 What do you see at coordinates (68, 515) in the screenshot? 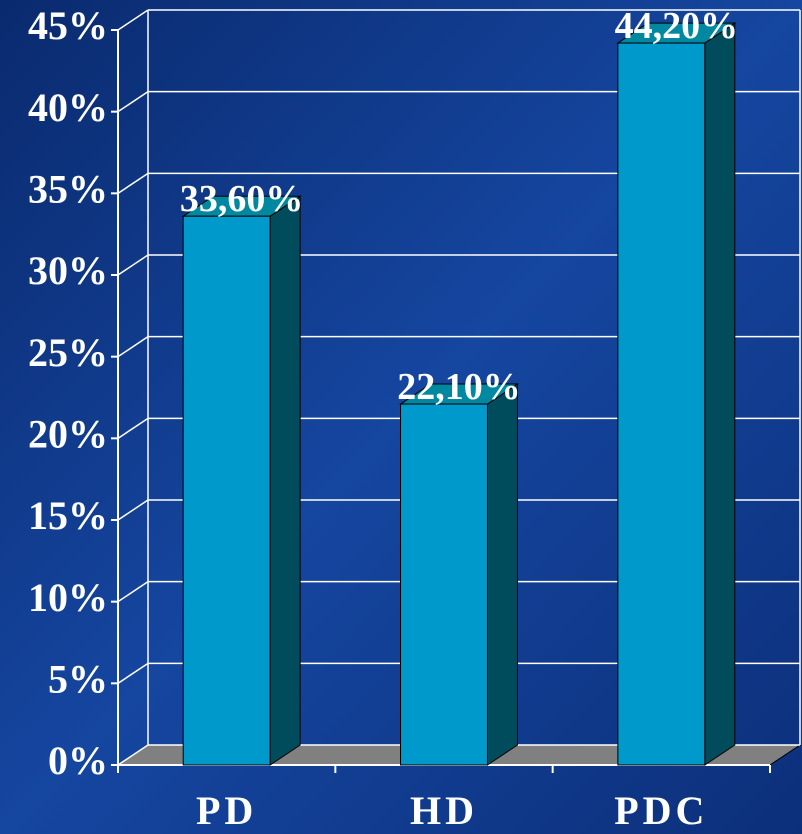
I see `y-tick-label: 15%` at bounding box center [68, 515].